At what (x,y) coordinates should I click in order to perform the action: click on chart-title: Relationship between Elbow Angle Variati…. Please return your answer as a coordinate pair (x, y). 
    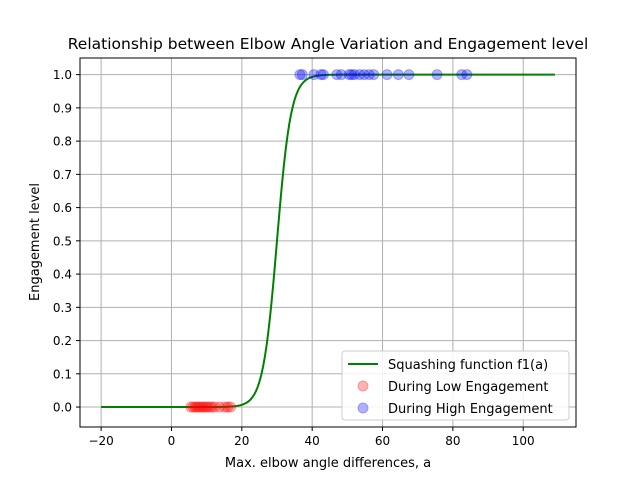
    Looking at the image, I should click on (328, 44).